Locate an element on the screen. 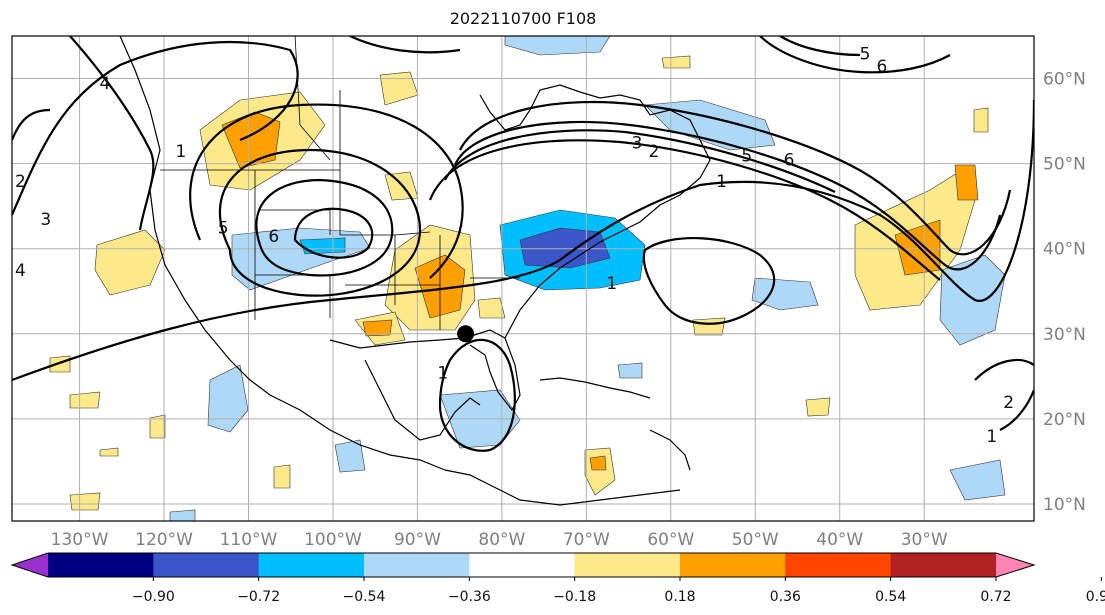  lon-tick-label: 40°W is located at coordinates (839, 540).